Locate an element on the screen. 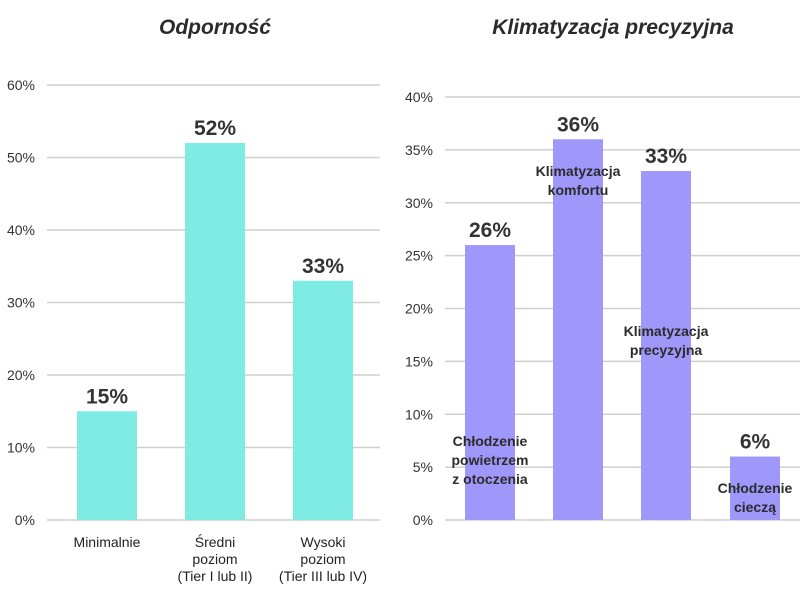  category-label: Klimatyzacja precyzyjna is located at coordinates (666, 340).